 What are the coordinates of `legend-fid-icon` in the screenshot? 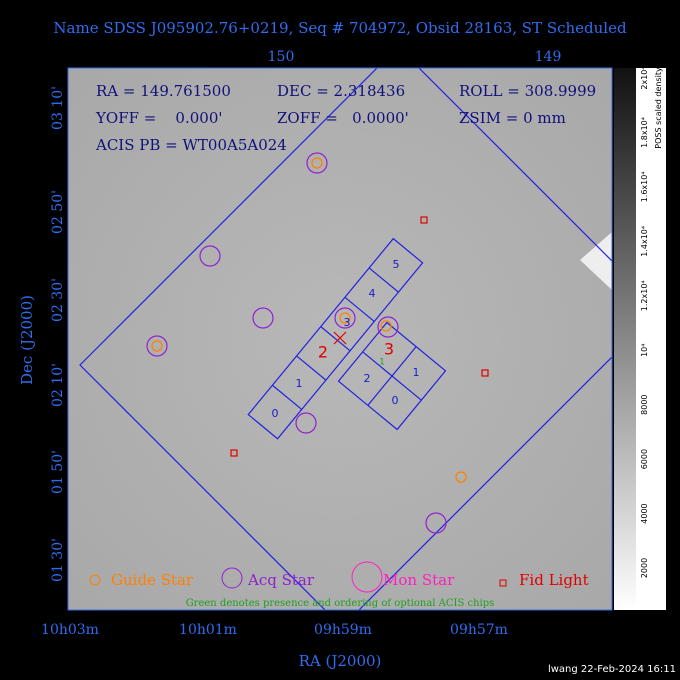 It's located at (503, 583).